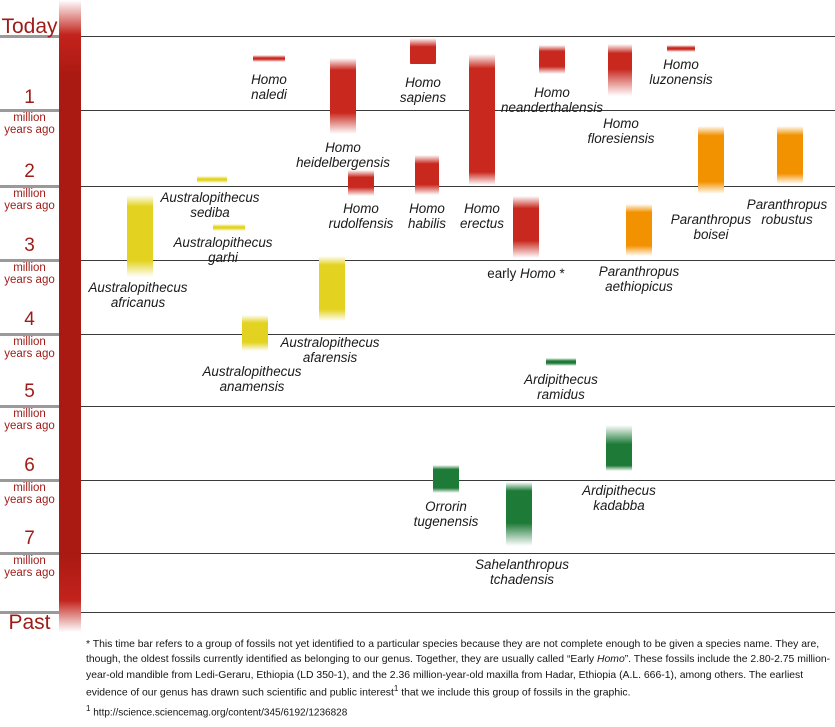  What do you see at coordinates (29, 245) in the screenshot?
I see `axis-label-3: 3` at bounding box center [29, 245].